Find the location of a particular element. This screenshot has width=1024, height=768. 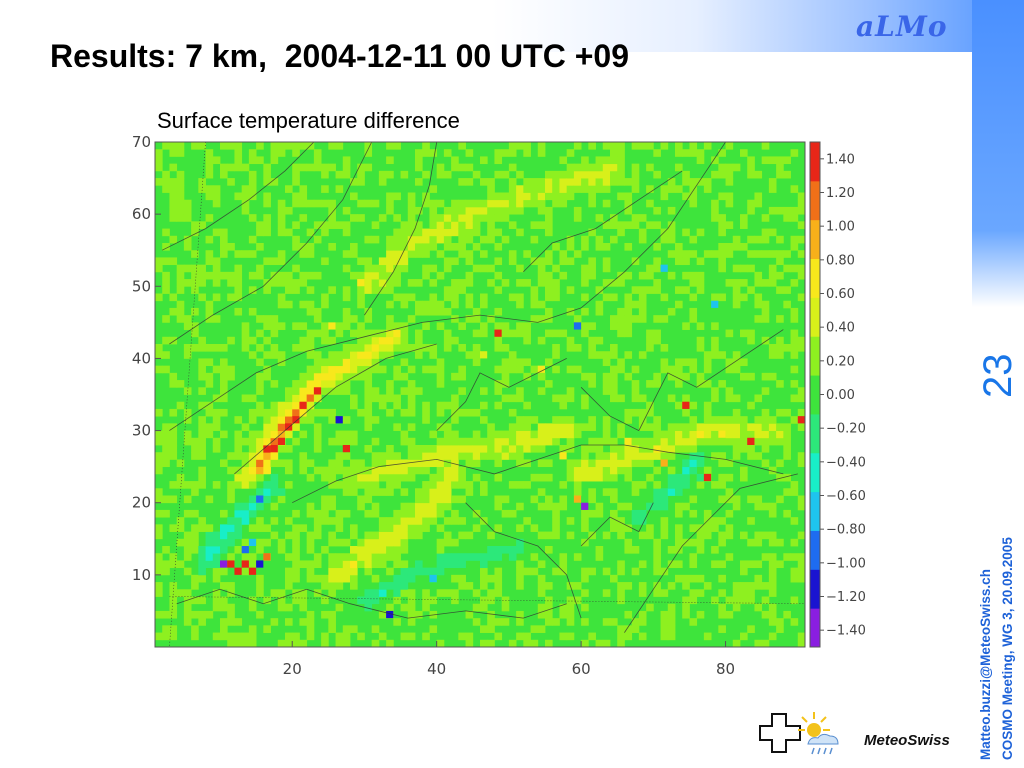

header-gradient is located at coordinates (512, 26).